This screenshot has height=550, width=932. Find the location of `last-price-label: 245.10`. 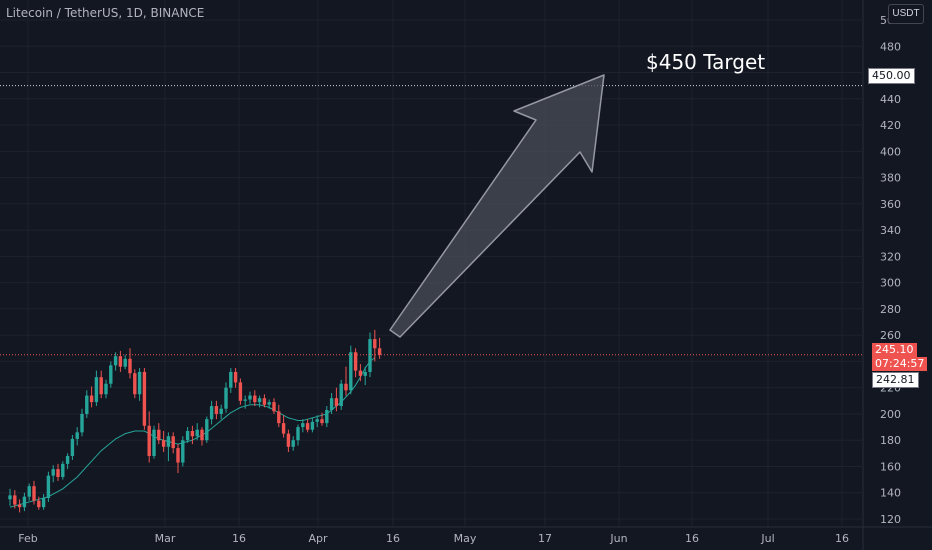

last-price-label: 245.10 is located at coordinates (894, 350).